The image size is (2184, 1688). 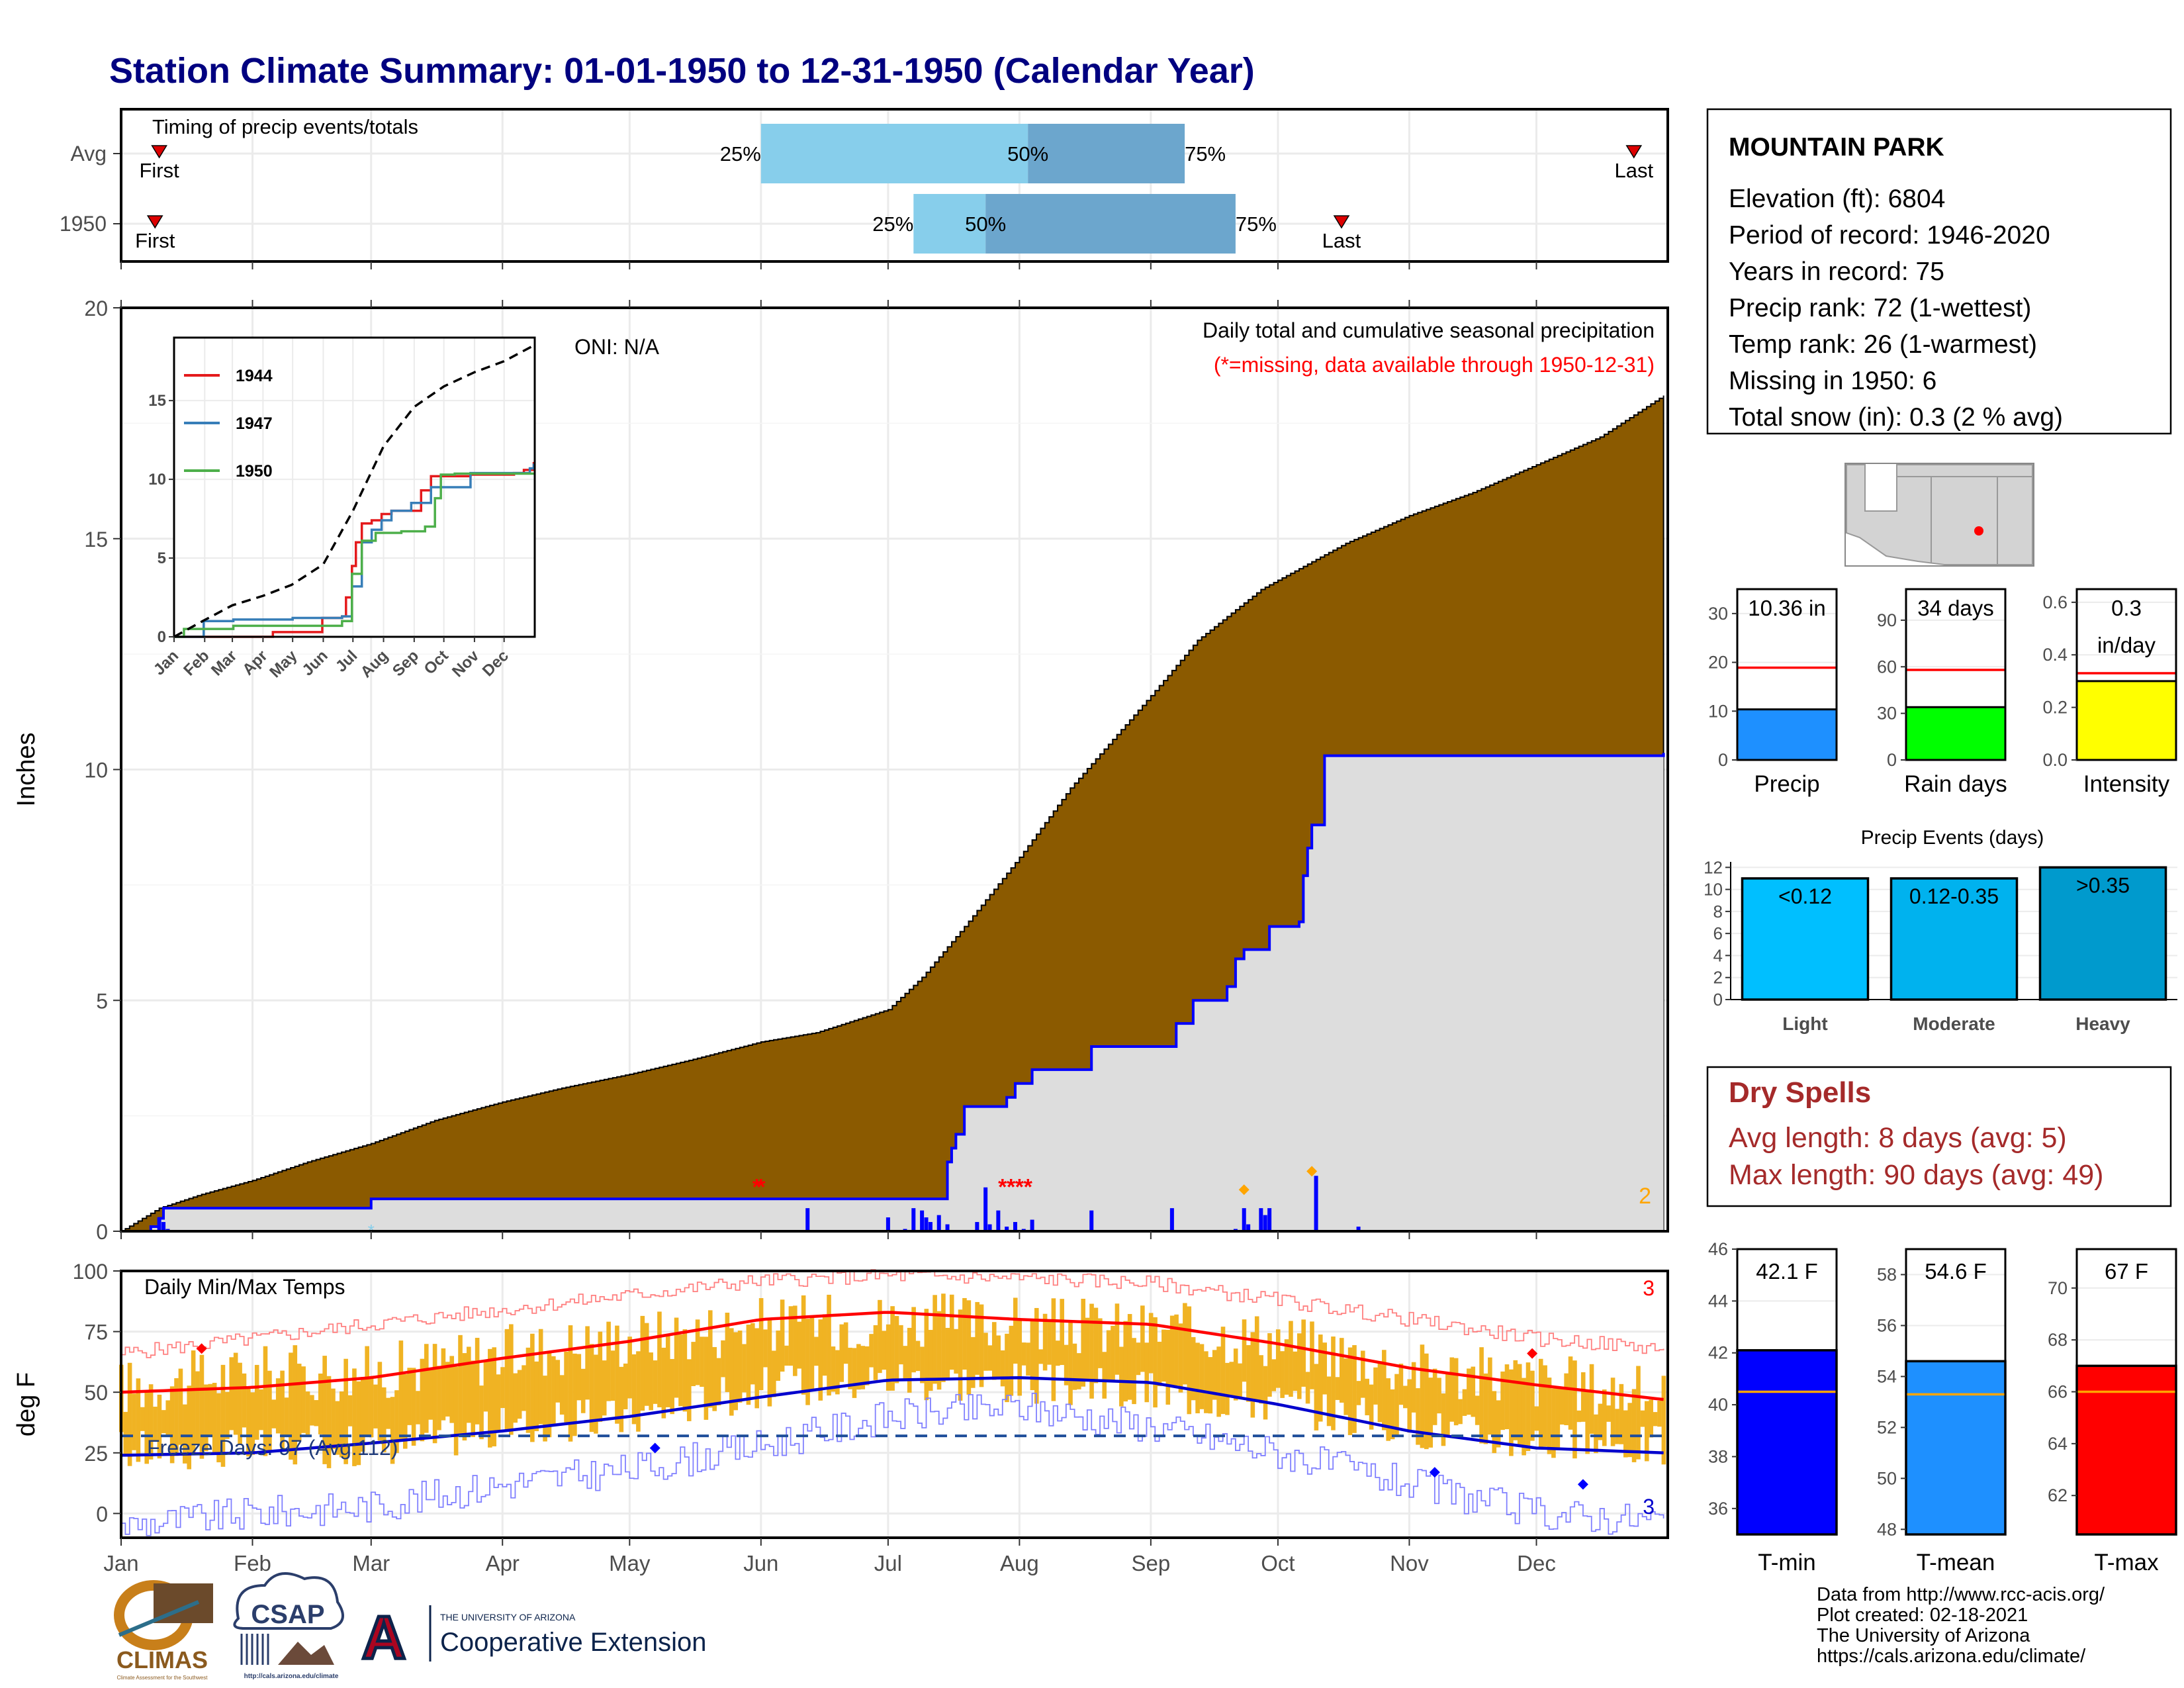 I want to click on timing-p50-label: 50%, so click(x=1027, y=153).